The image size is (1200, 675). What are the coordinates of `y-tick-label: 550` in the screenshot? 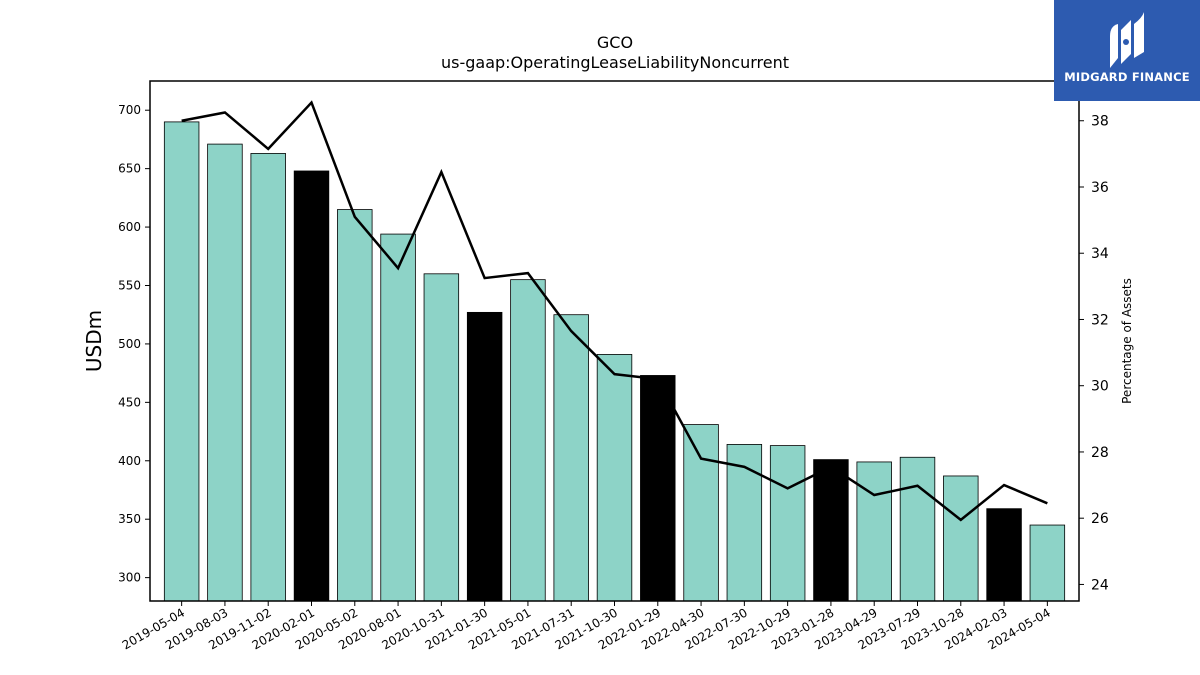 It's located at (129, 285).